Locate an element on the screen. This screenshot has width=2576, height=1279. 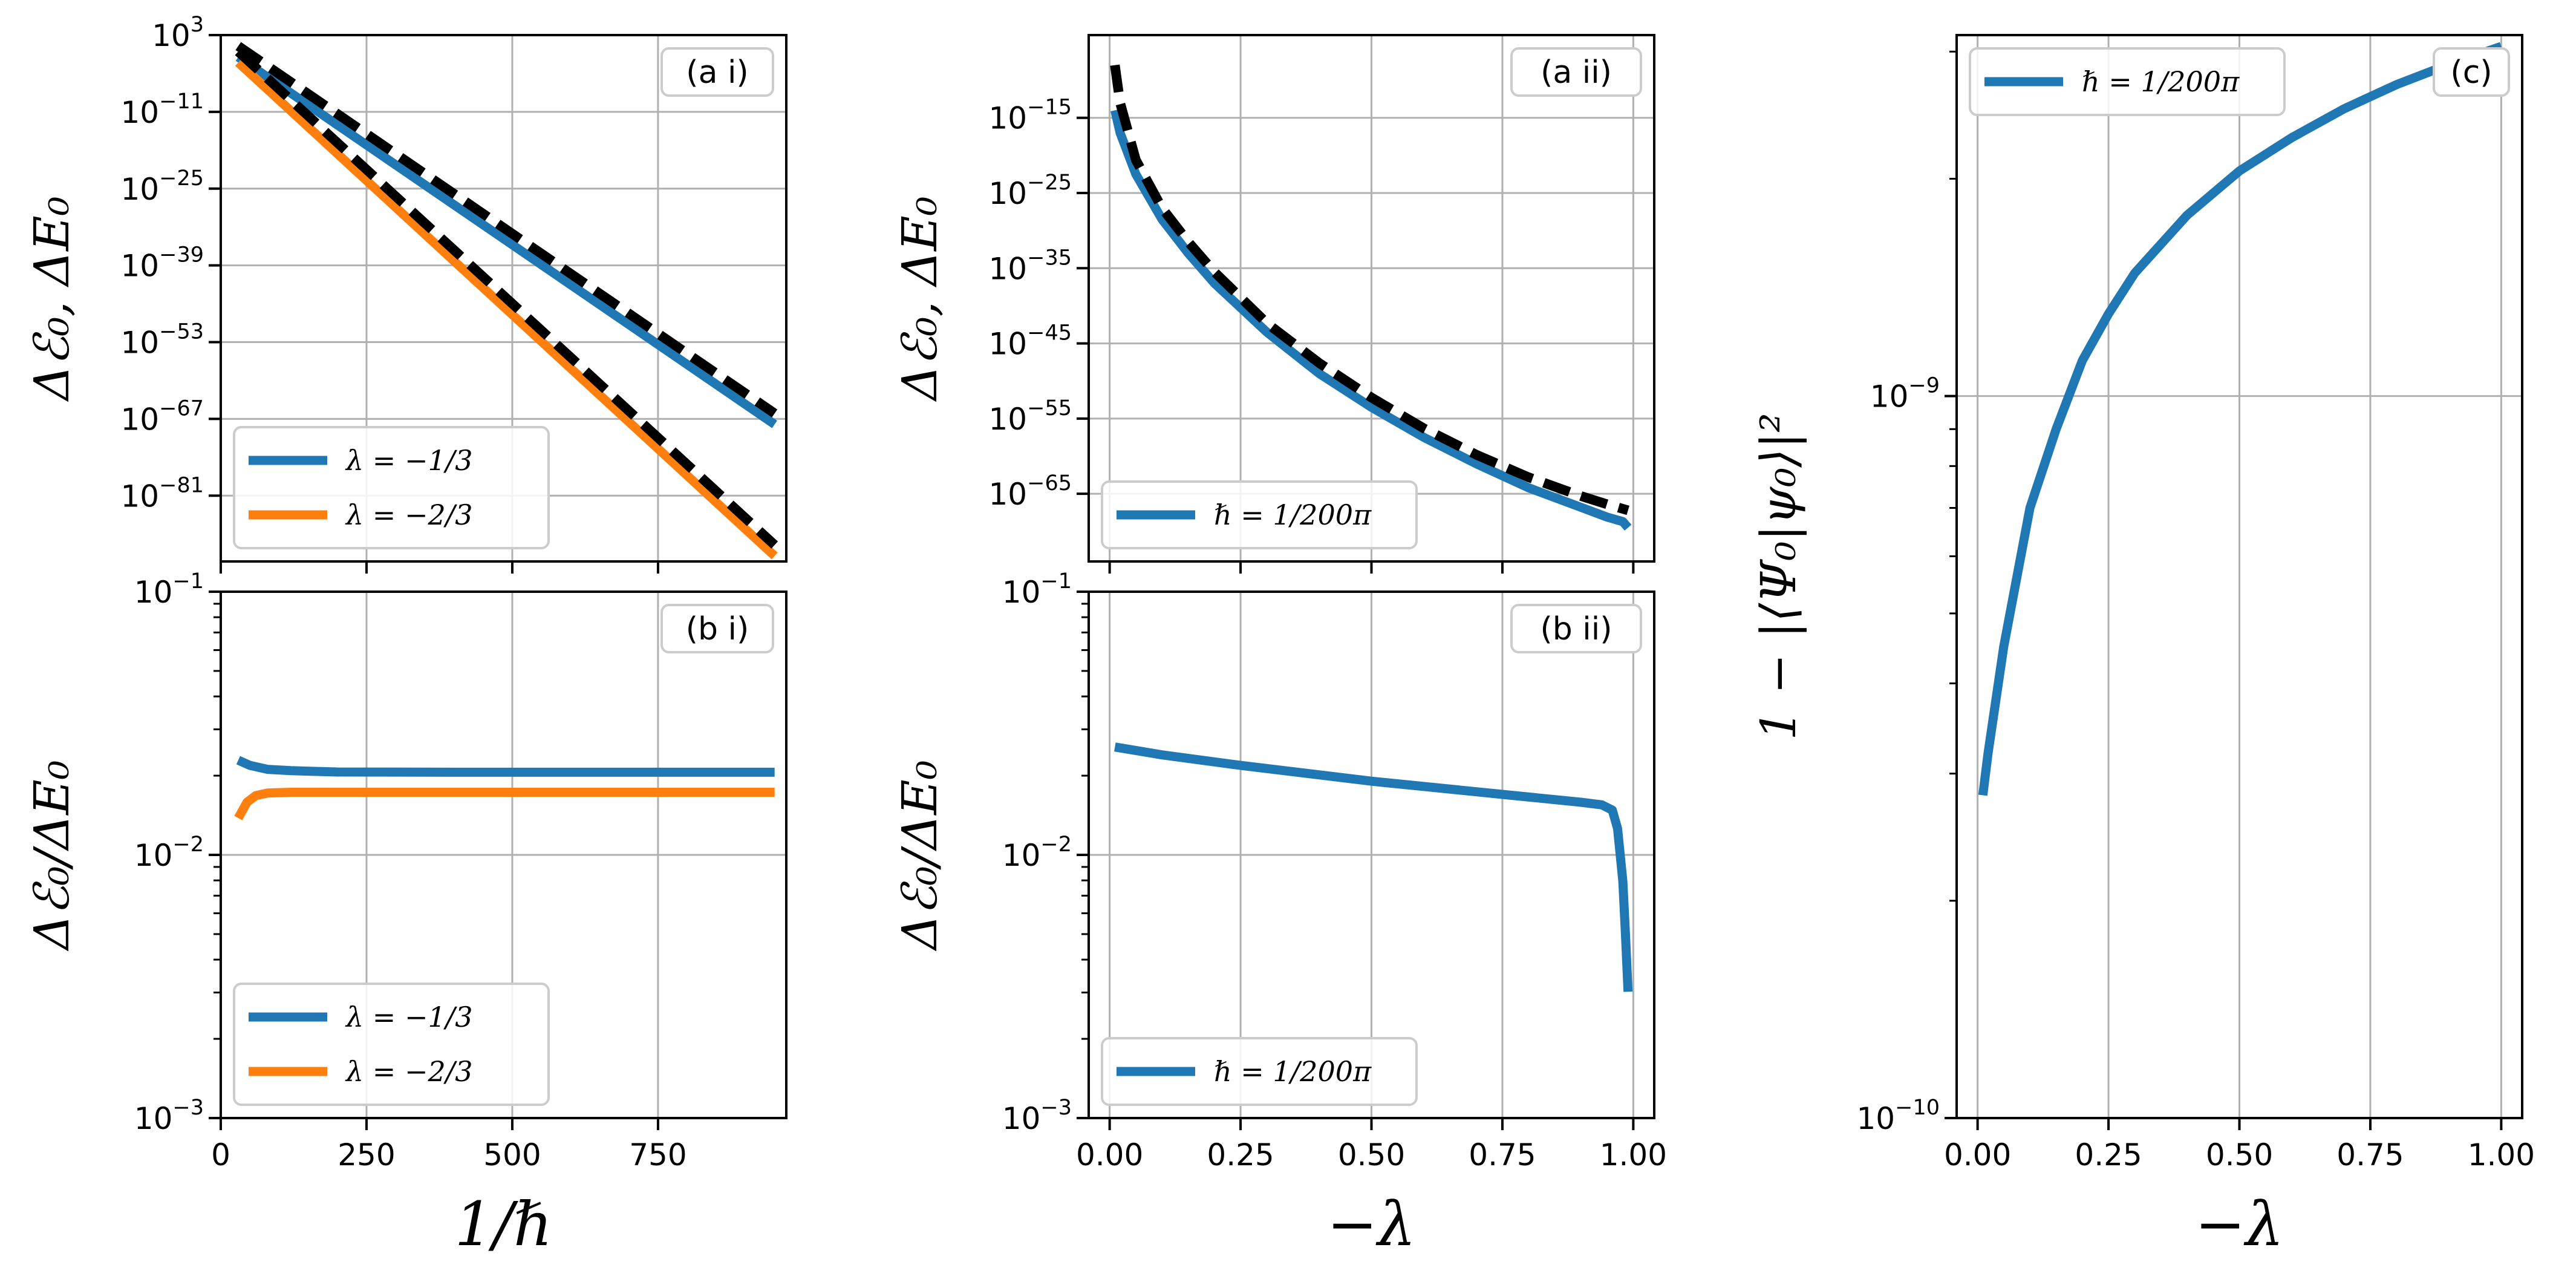
y-tick-label: 10⁻⁶⁷ is located at coordinates (162, 416).